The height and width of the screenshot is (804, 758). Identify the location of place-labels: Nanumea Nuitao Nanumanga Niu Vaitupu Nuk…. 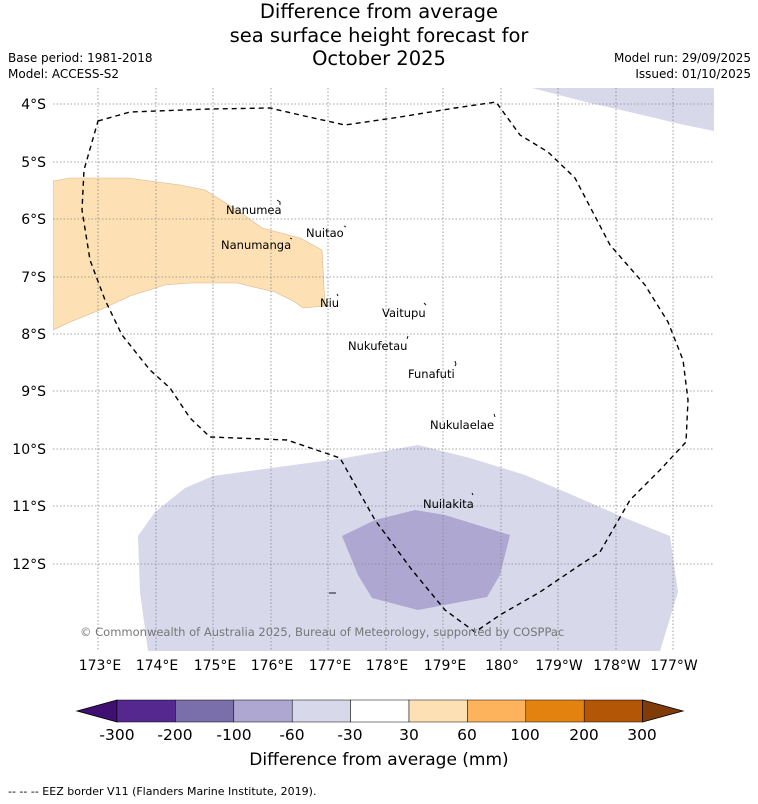
(357, 357).